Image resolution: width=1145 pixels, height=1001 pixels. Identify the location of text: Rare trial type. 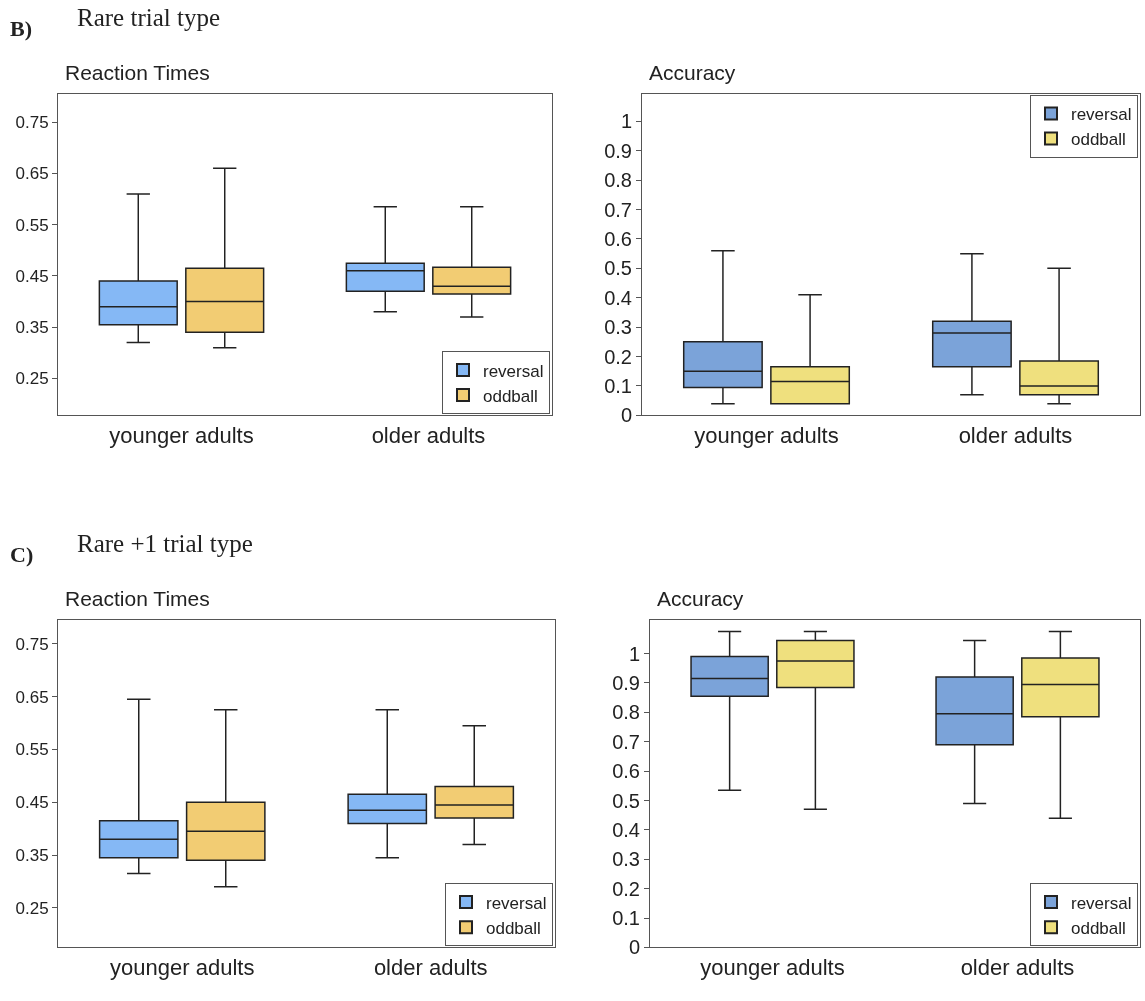
(148, 17).